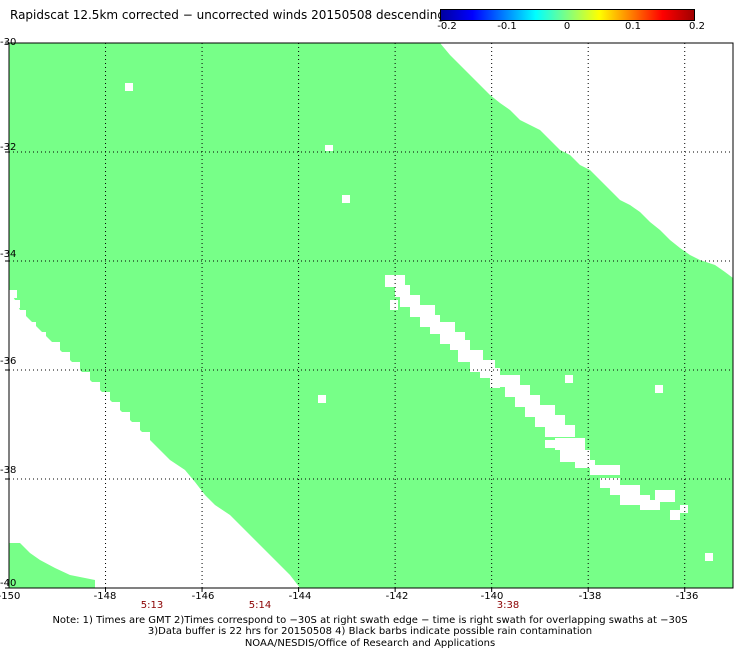 This screenshot has width=740, height=650. I want to click on lat-label: -32, so click(8, 147).